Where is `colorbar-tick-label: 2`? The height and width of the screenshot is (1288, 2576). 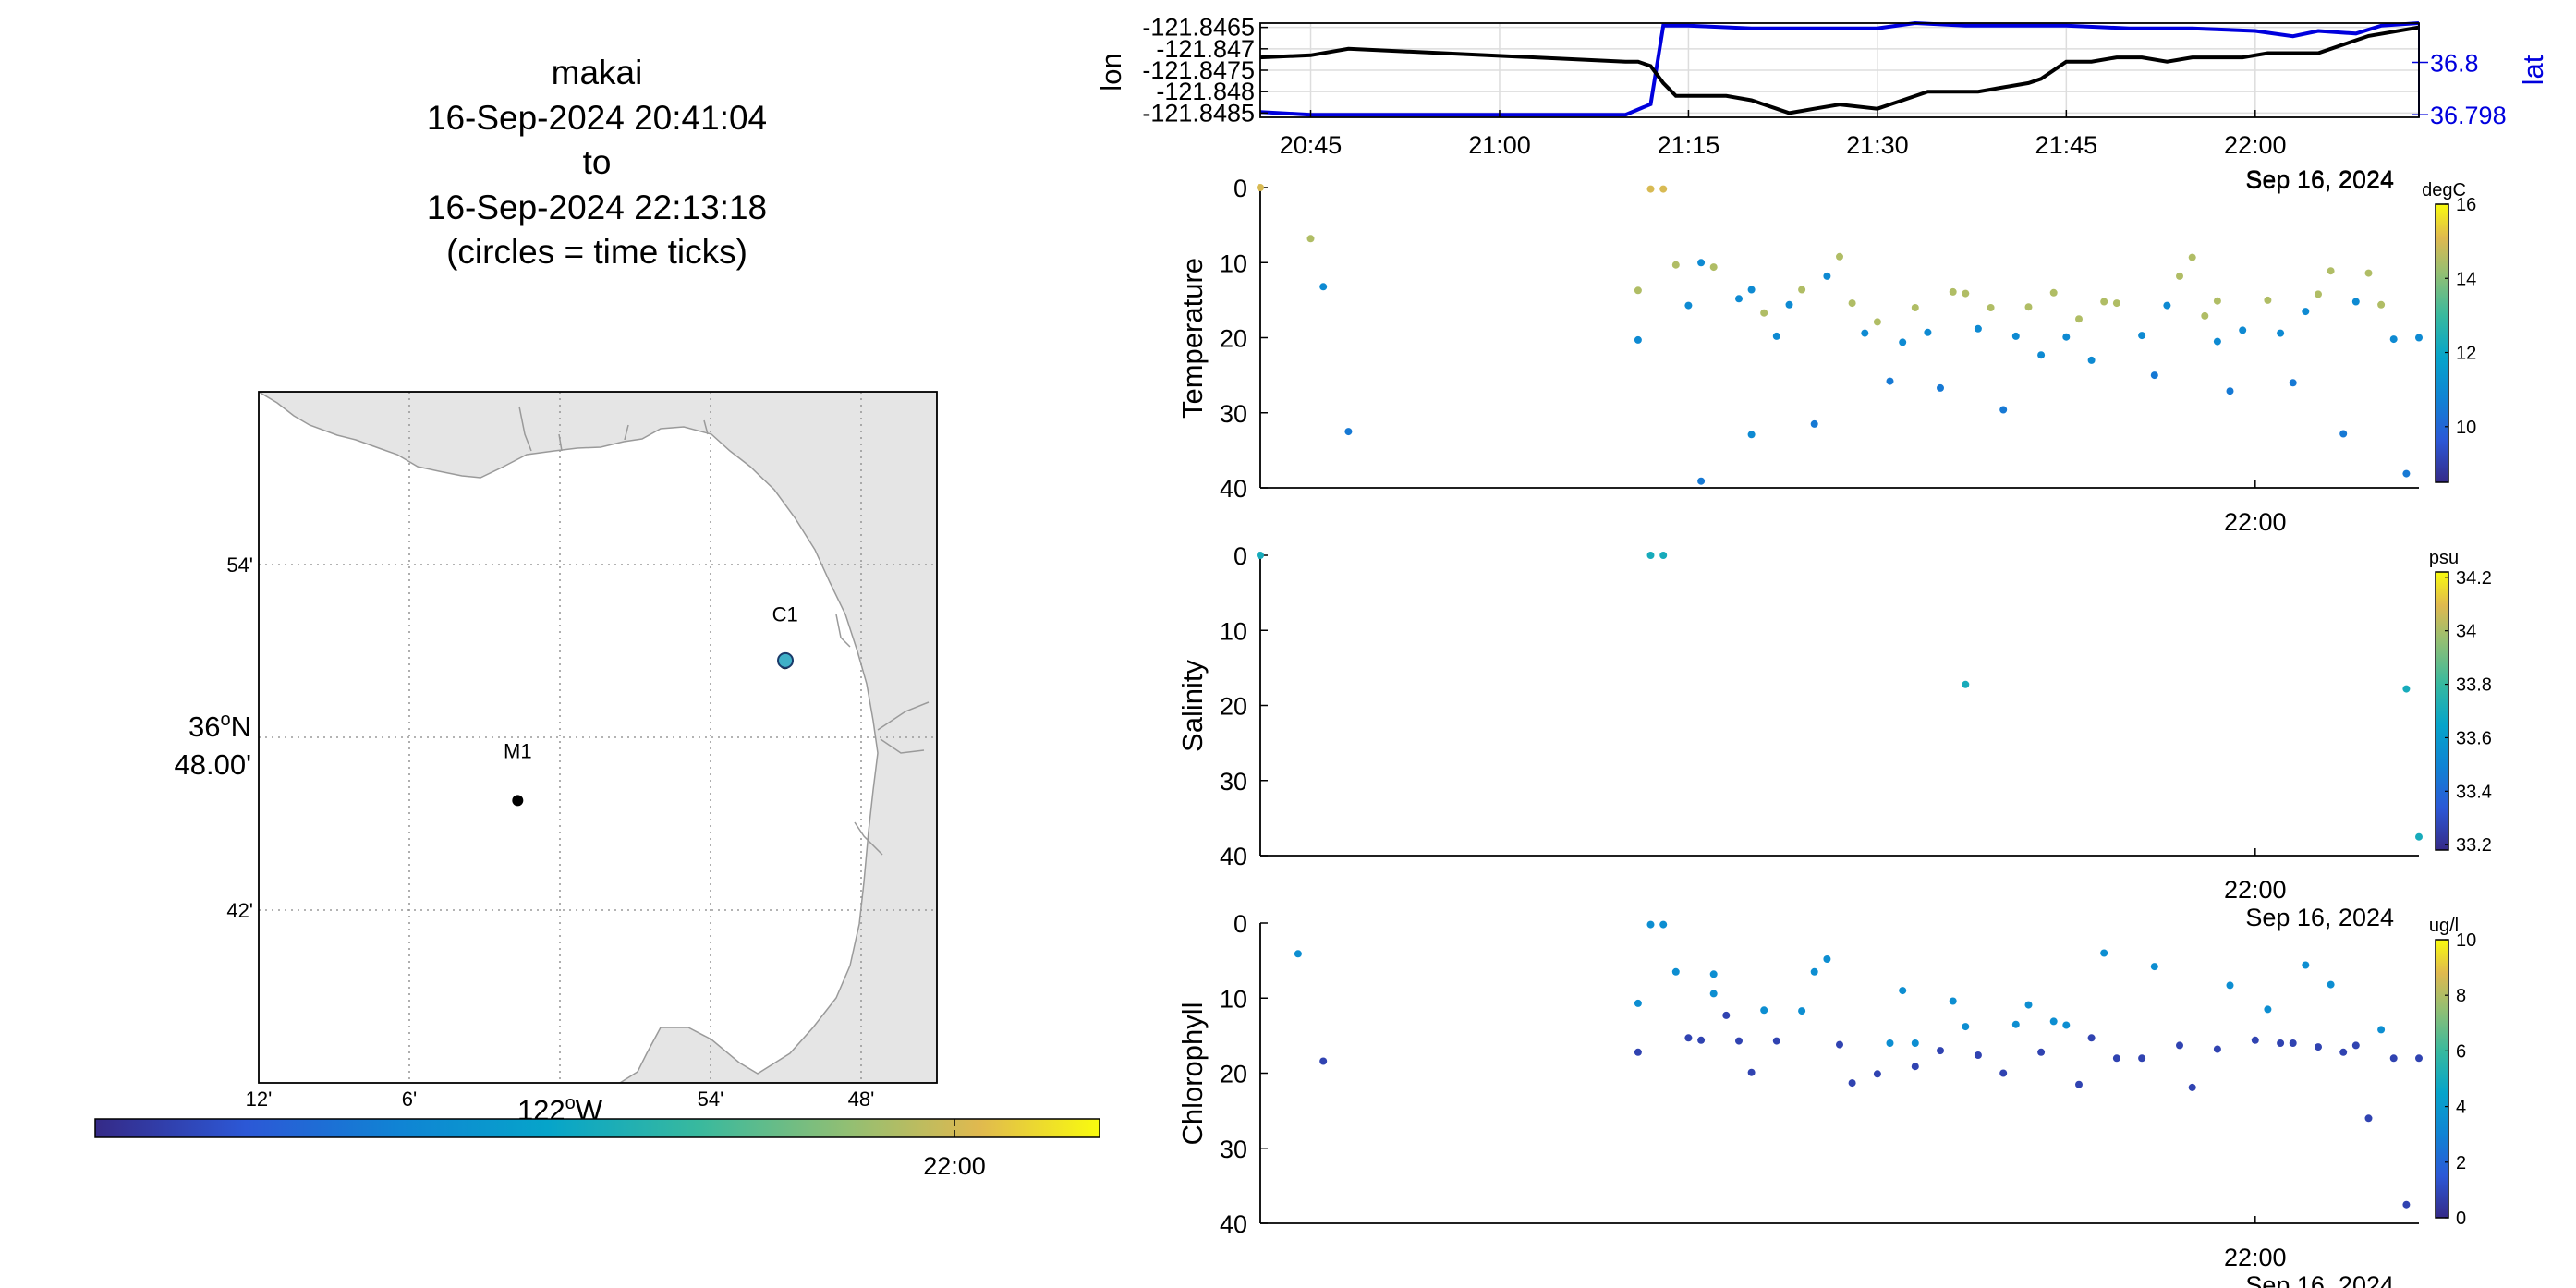
colorbar-tick-label: 2 is located at coordinates (2461, 1163).